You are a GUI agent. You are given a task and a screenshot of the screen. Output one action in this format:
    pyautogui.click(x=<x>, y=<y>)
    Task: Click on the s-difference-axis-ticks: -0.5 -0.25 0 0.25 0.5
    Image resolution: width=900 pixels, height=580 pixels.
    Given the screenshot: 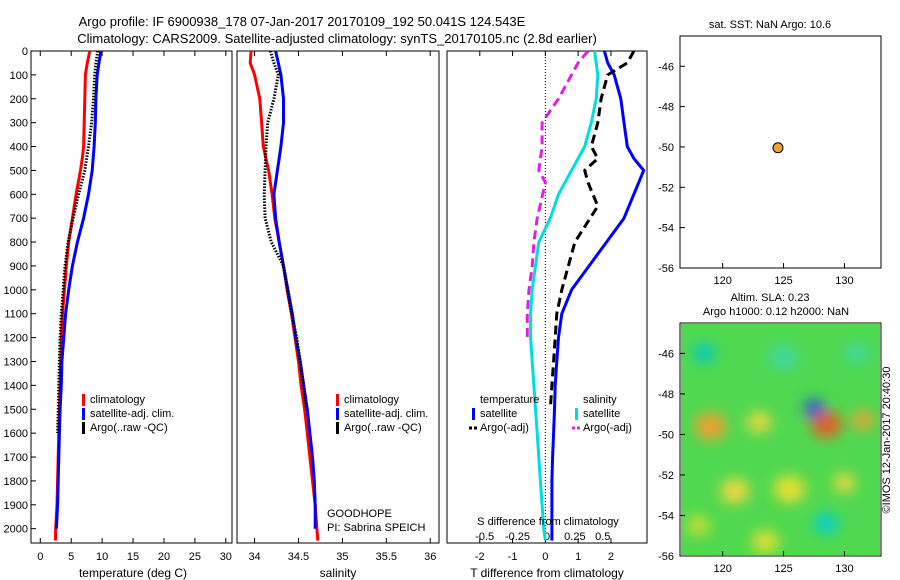 What is the action you would take?
    pyautogui.click(x=542, y=537)
    